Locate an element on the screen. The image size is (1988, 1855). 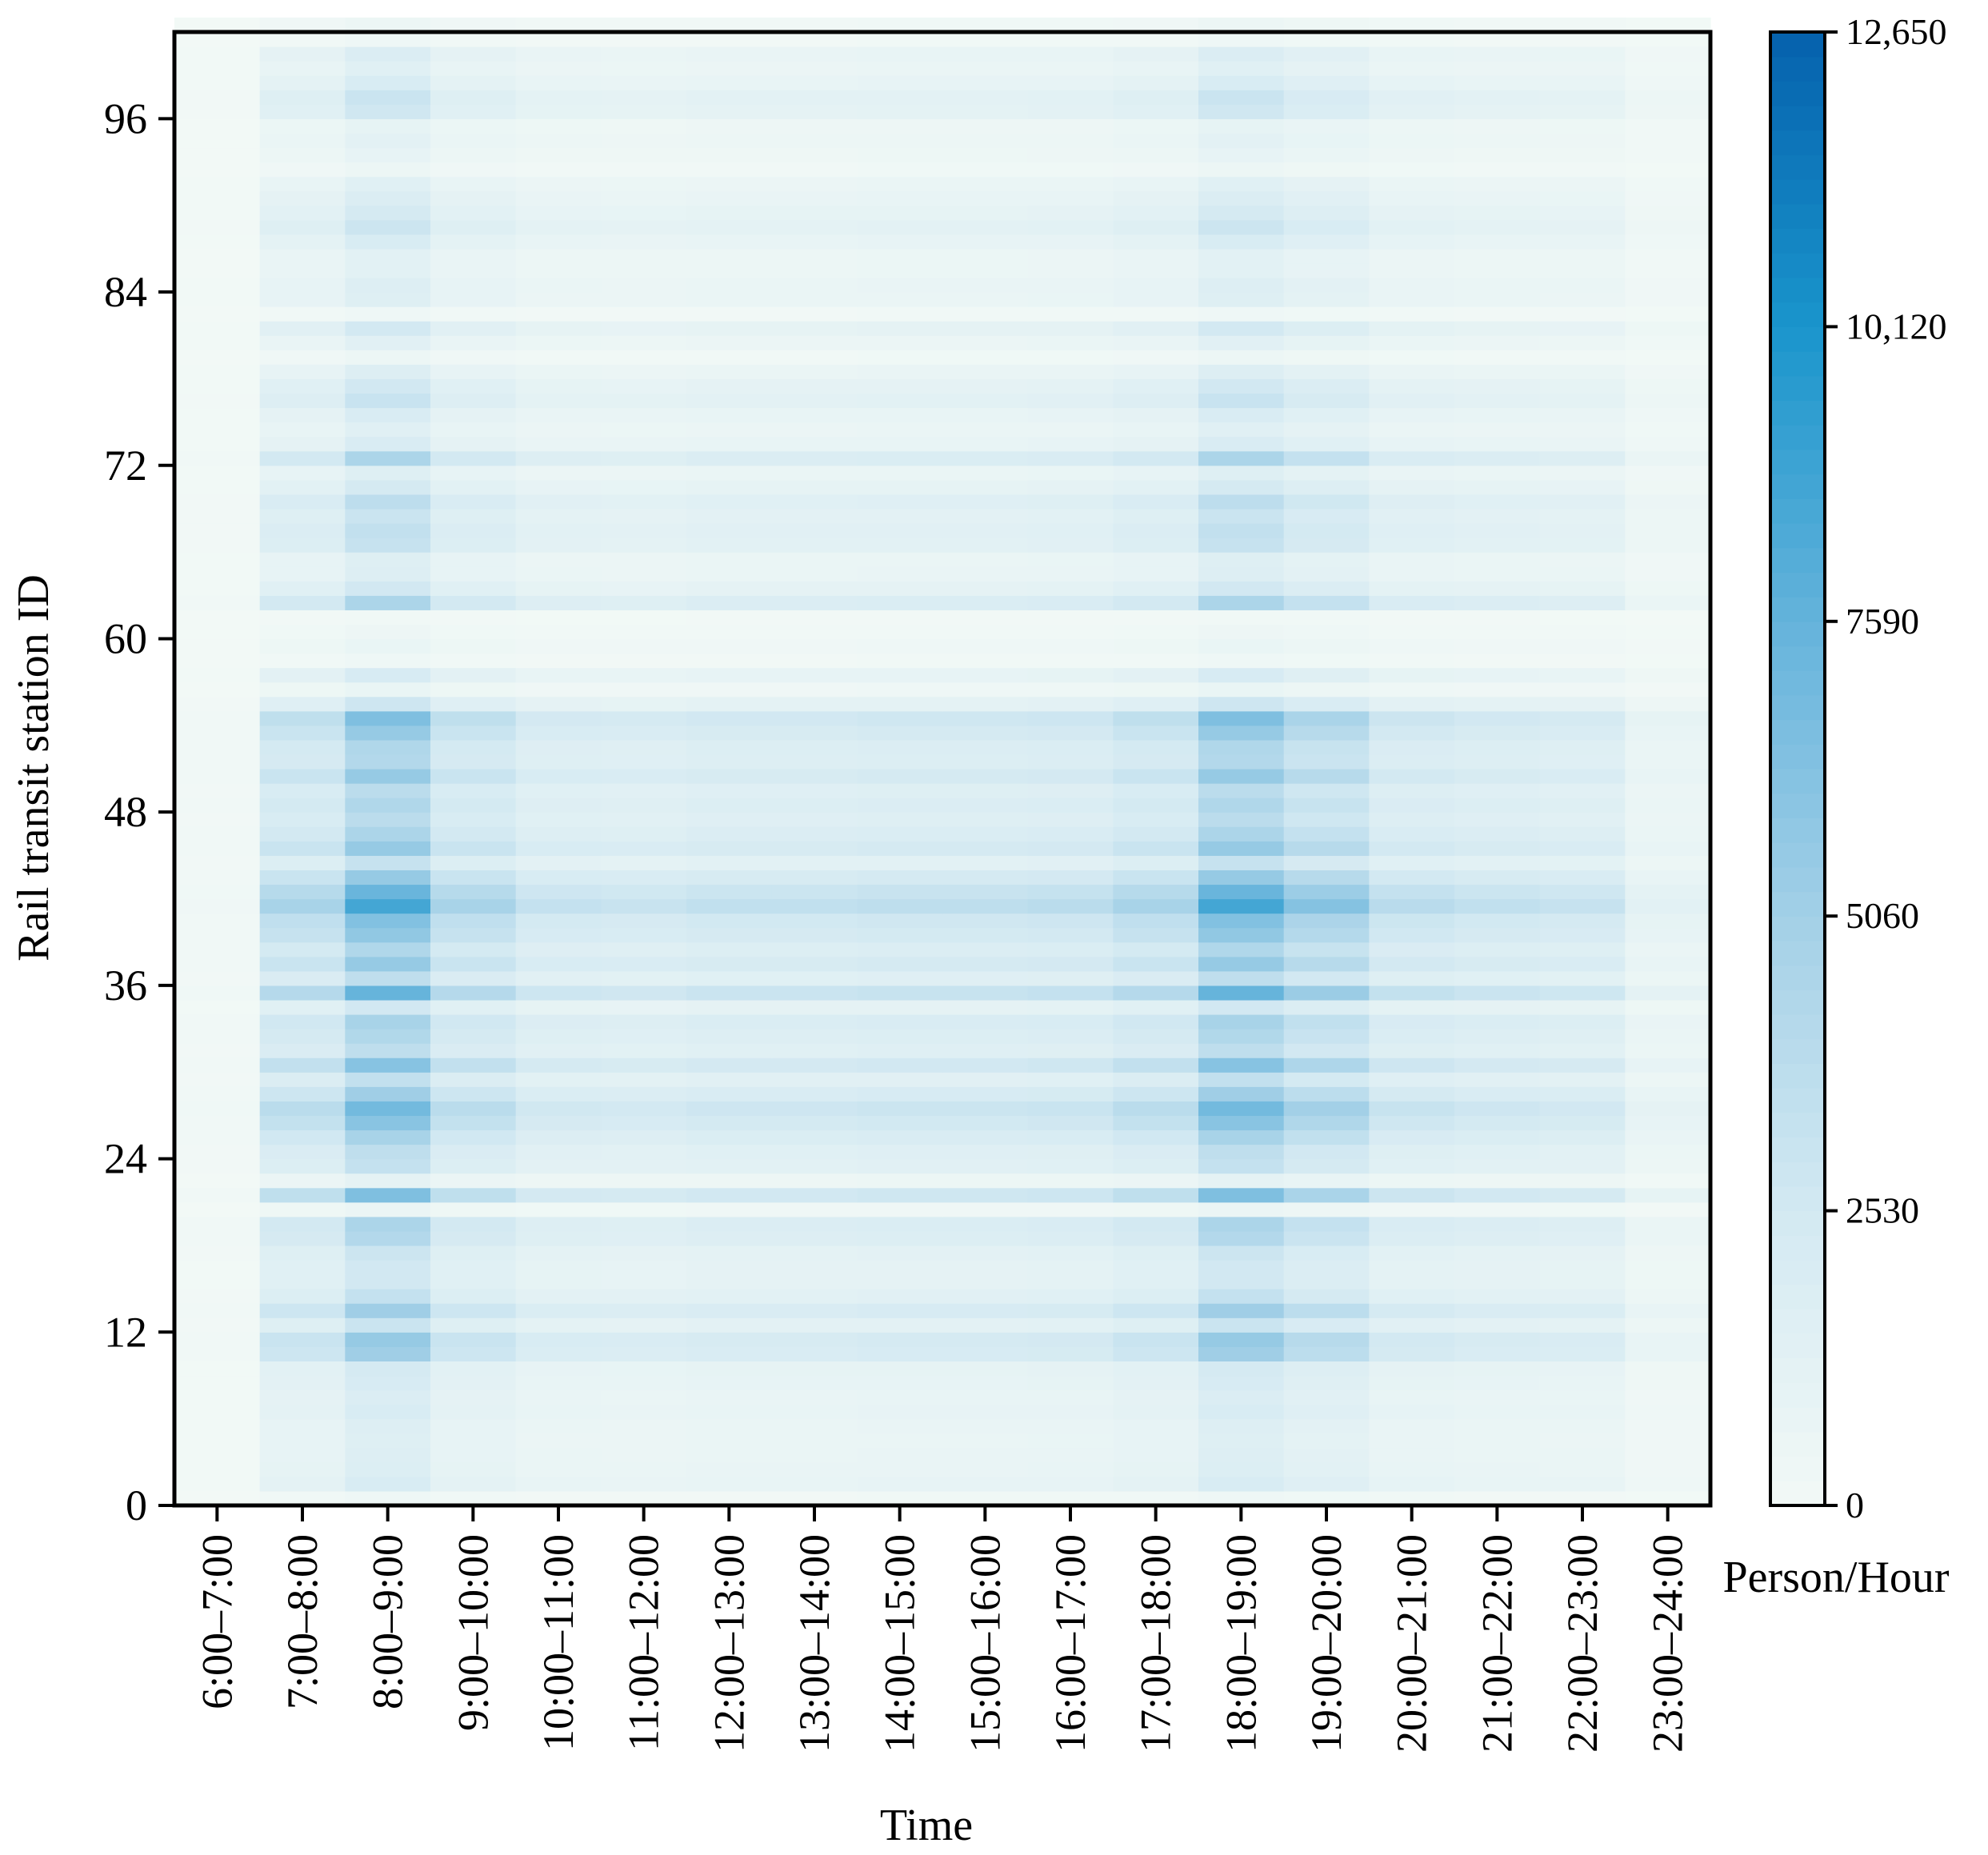
x-tick-label: 9:00–10:00 is located at coordinates (473, 1632).